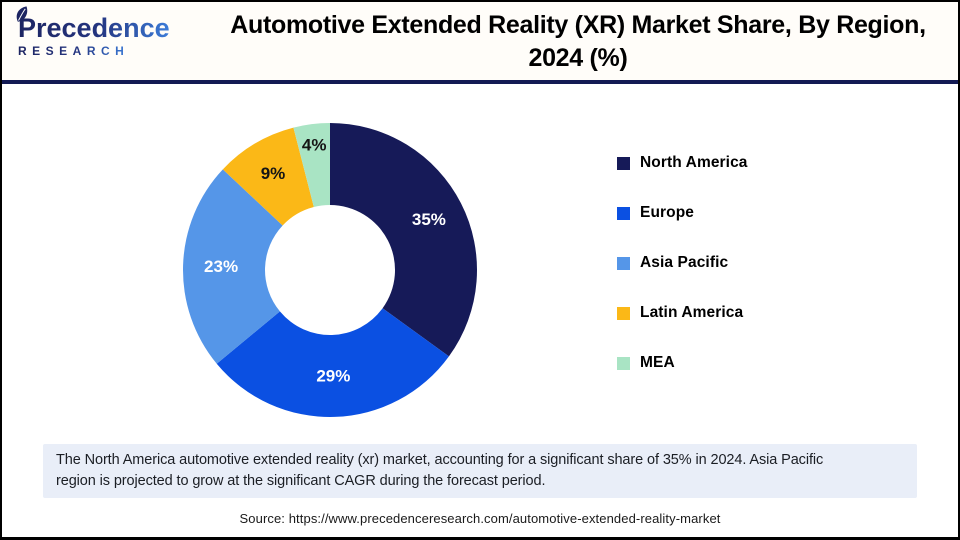 This screenshot has height=540, width=960. I want to click on legend-item-mea: MEA, so click(682, 363).